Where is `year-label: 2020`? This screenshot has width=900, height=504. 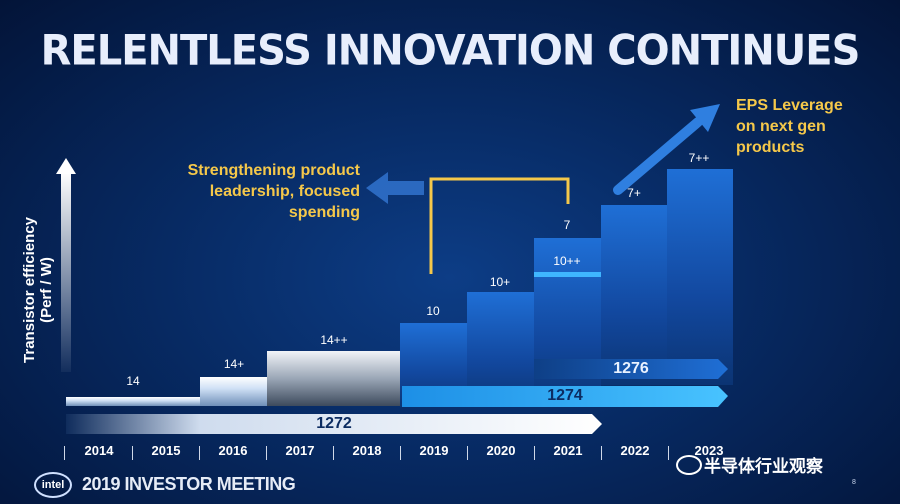 year-label: 2020 is located at coordinates (501, 450).